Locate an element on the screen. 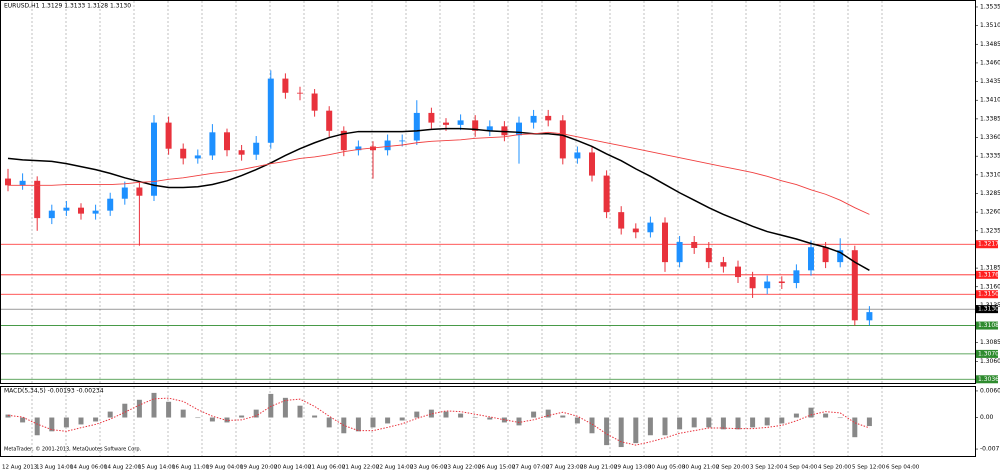 This screenshot has height=474, width=1000. x-tick-label: 3 Sep 12:00 is located at coordinates (767, 468).